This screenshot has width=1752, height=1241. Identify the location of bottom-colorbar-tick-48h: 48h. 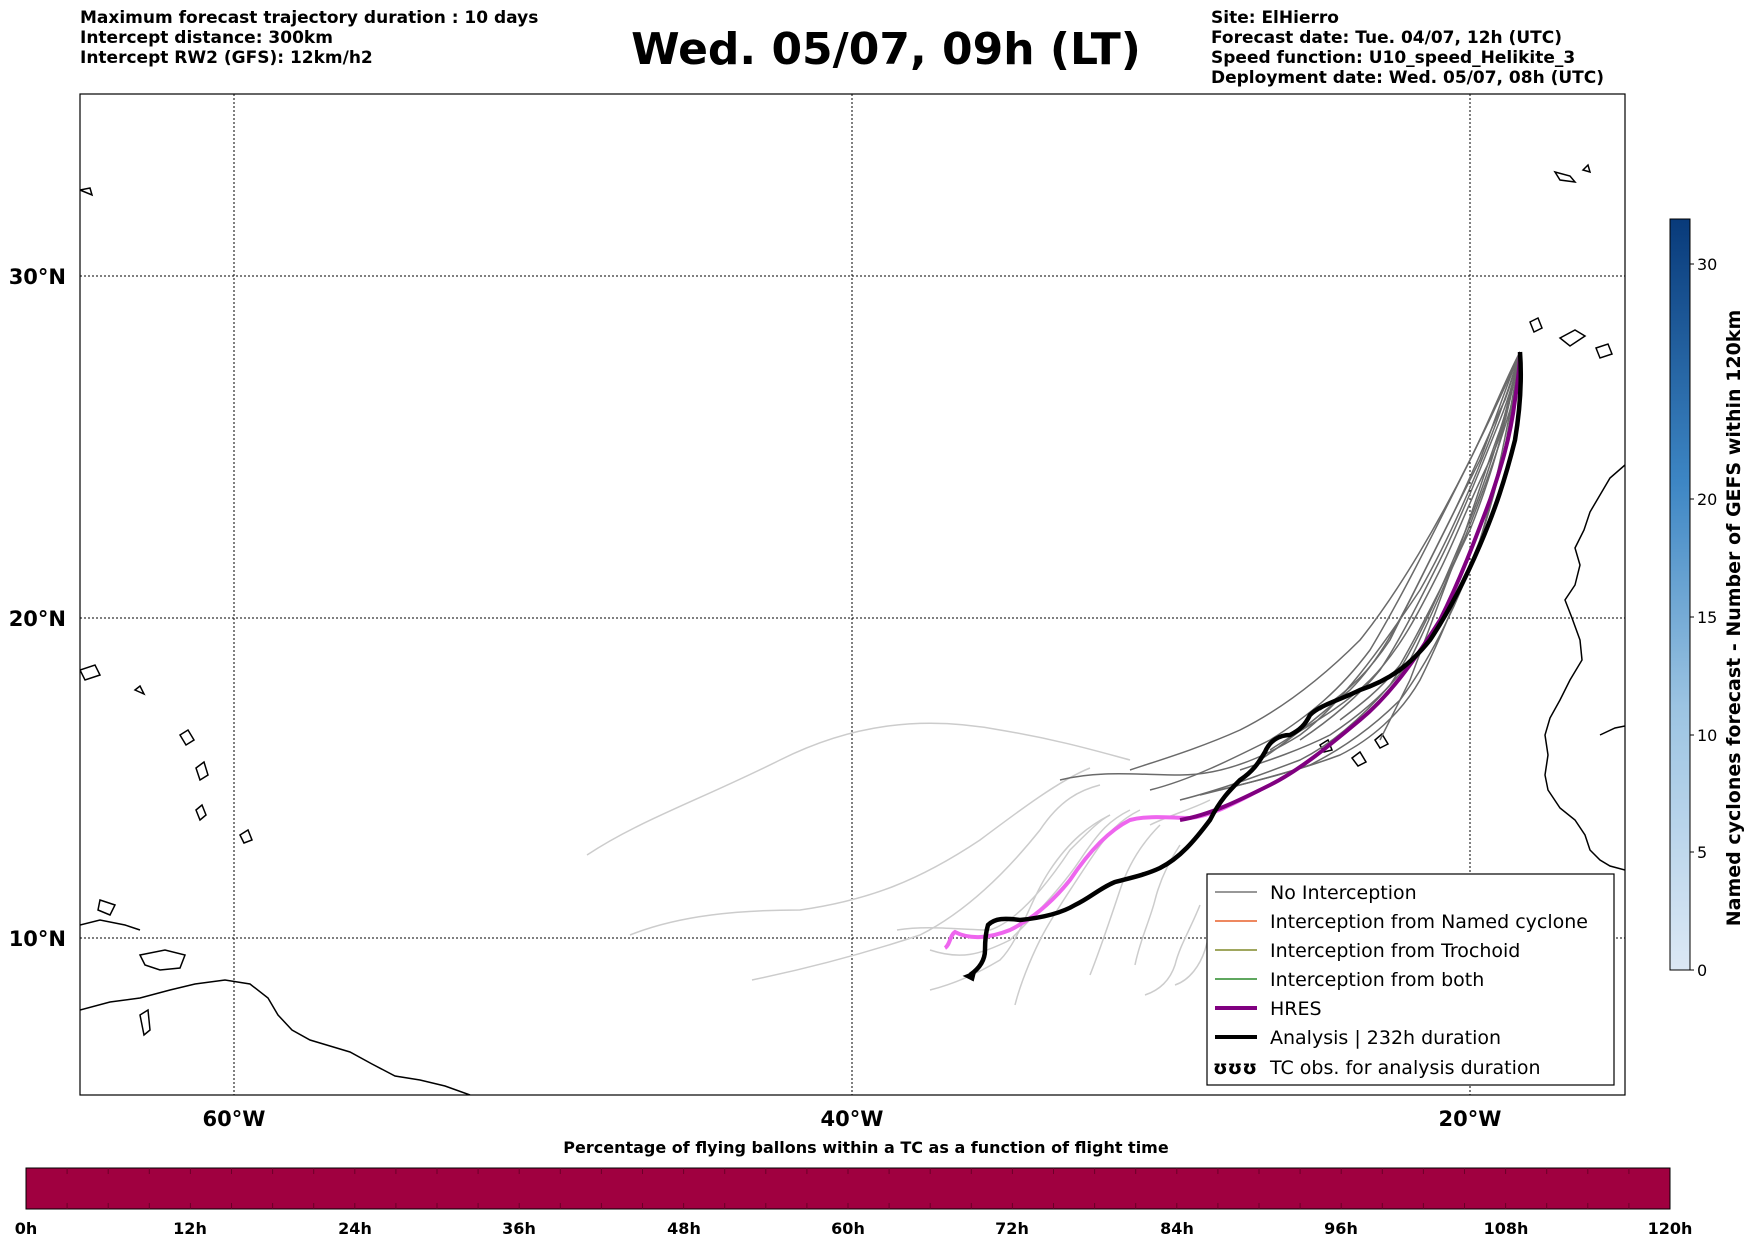
(684, 1228).